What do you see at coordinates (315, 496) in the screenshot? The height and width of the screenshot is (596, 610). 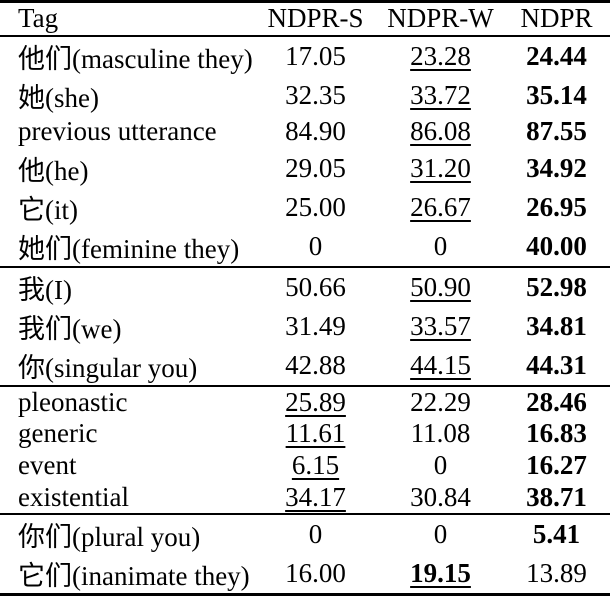 I see `value-cell-ndpr-s: 34.17` at bounding box center [315, 496].